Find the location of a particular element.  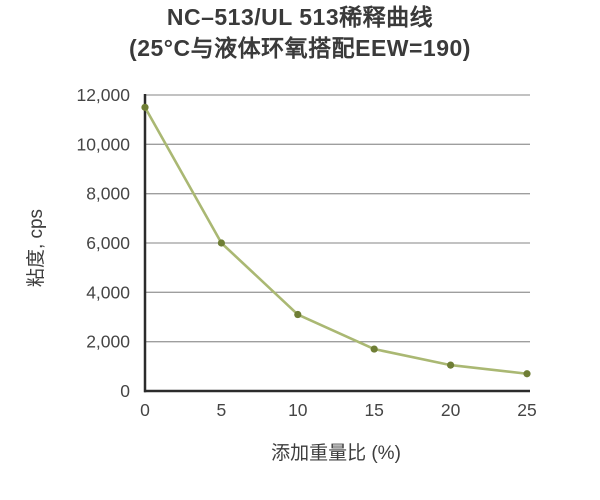

x-axis-title: 添加重量比 (%) is located at coordinates (336, 453).